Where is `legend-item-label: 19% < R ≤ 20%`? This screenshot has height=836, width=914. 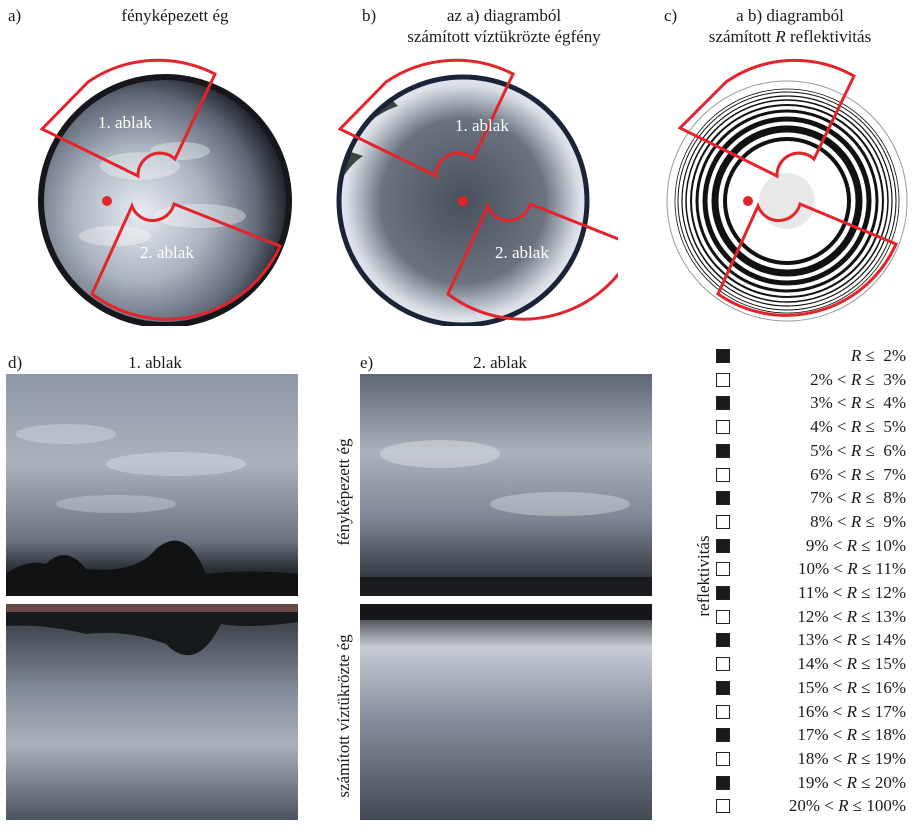
legend-item-label: 19% < R ≤ 20% is located at coordinates (851, 782).